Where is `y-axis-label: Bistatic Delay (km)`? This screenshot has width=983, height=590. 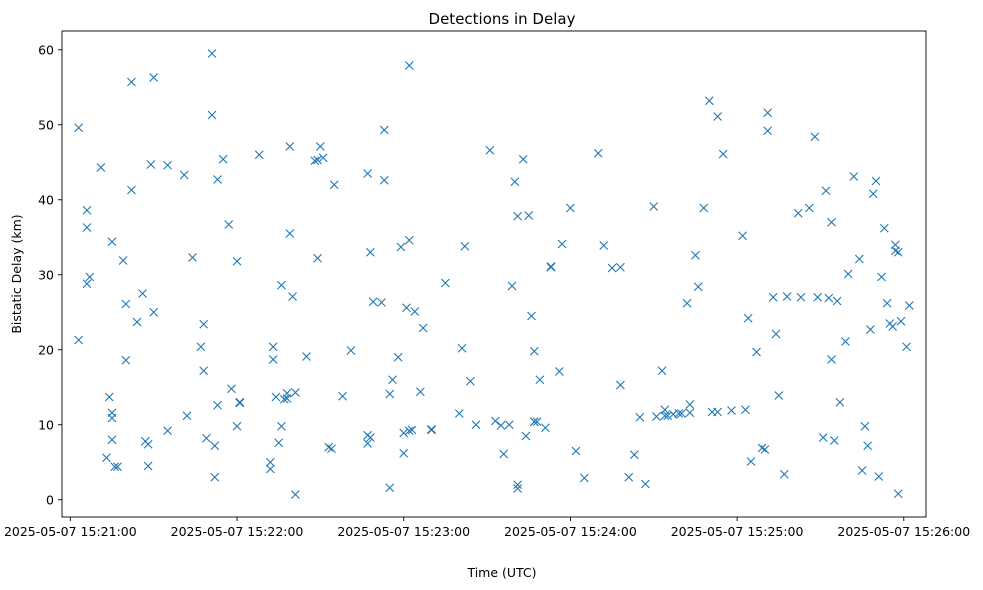
y-axis-label: Bistatic Delay (km) is located at coordinates (16, 273).